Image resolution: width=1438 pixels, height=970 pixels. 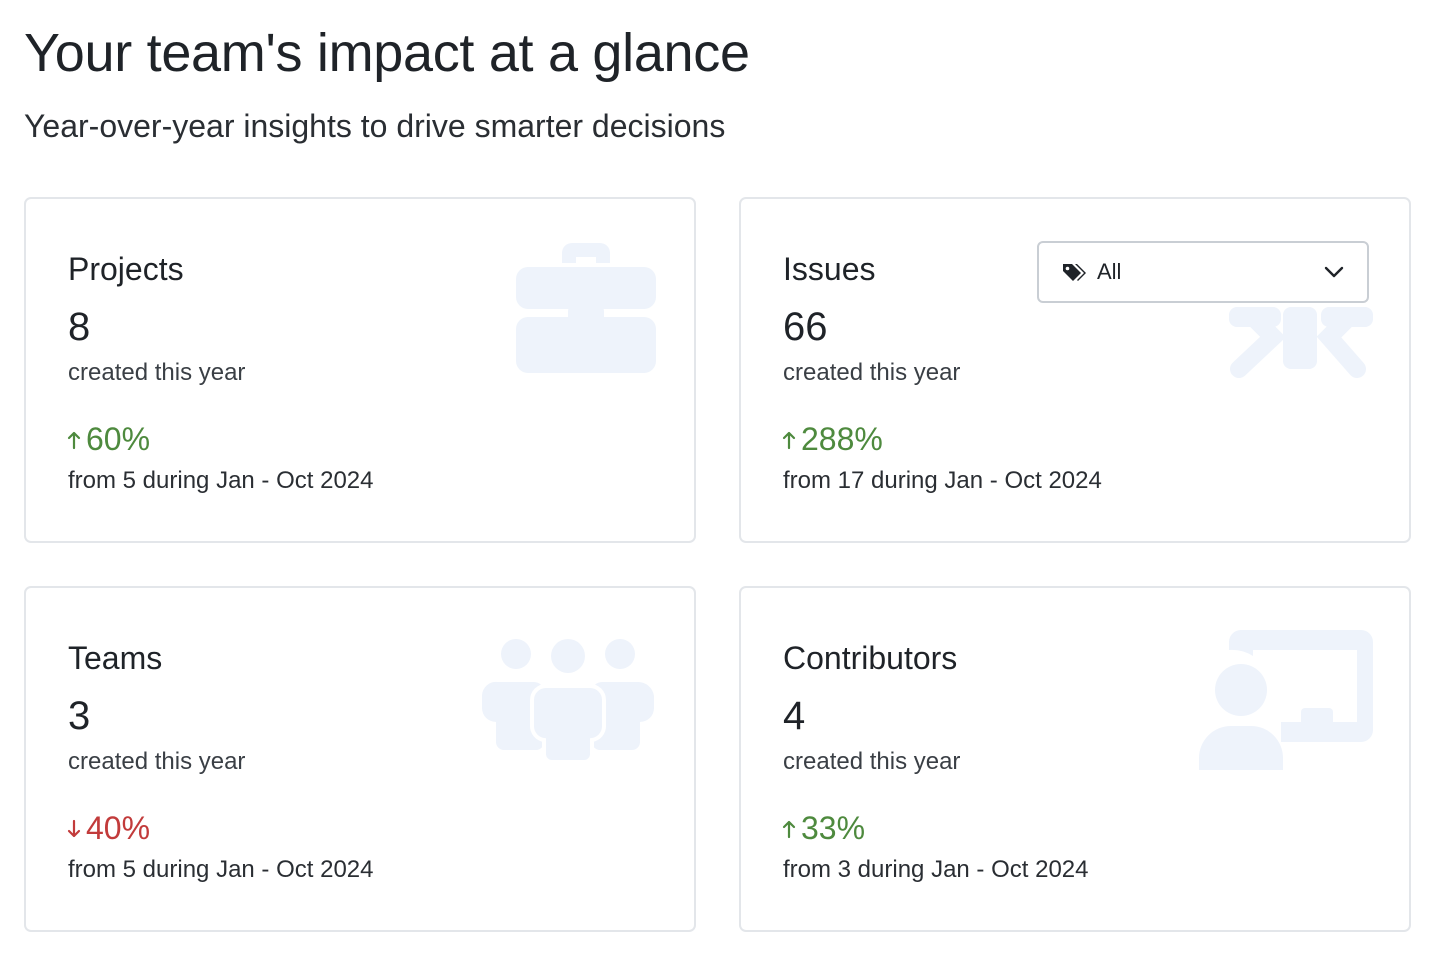 I want to click on change-indicator: 288%, so click(x=832, y=439).